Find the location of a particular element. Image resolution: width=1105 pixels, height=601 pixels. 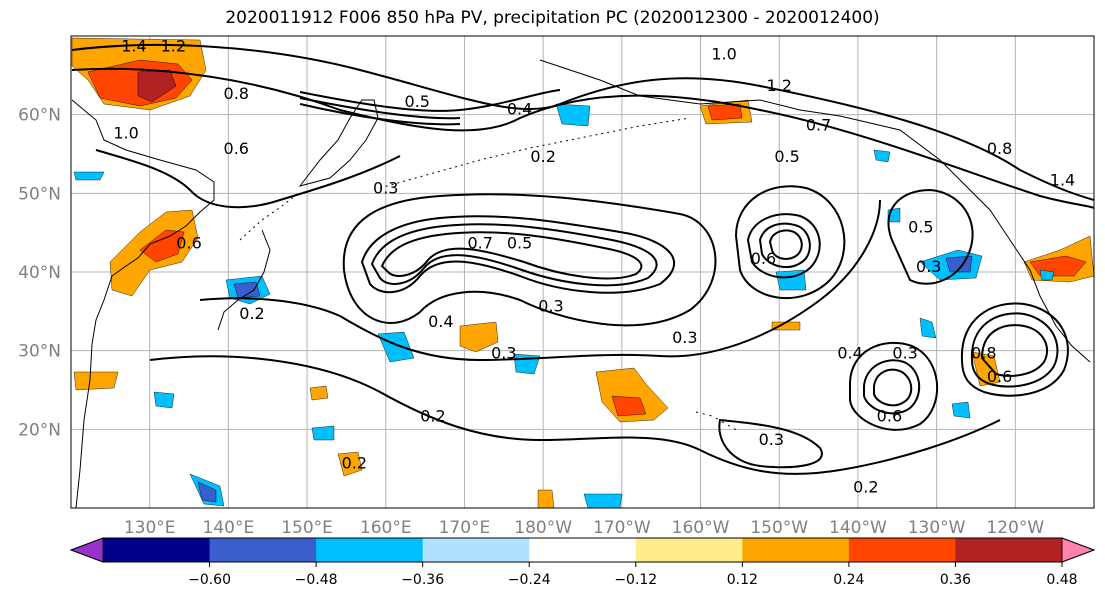

colorbar-tick-label: 0.48 is located at coordinates (1061, 580).